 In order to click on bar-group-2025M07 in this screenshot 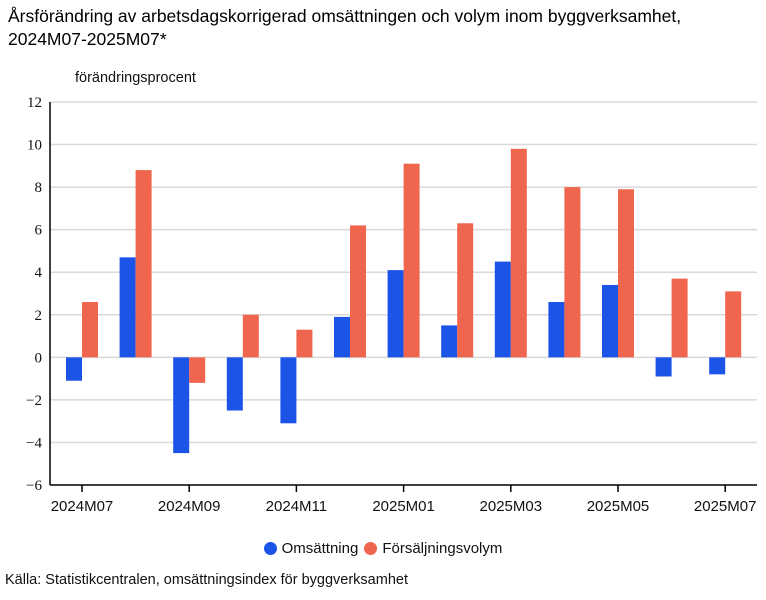, I will do `click(725, 333)`.